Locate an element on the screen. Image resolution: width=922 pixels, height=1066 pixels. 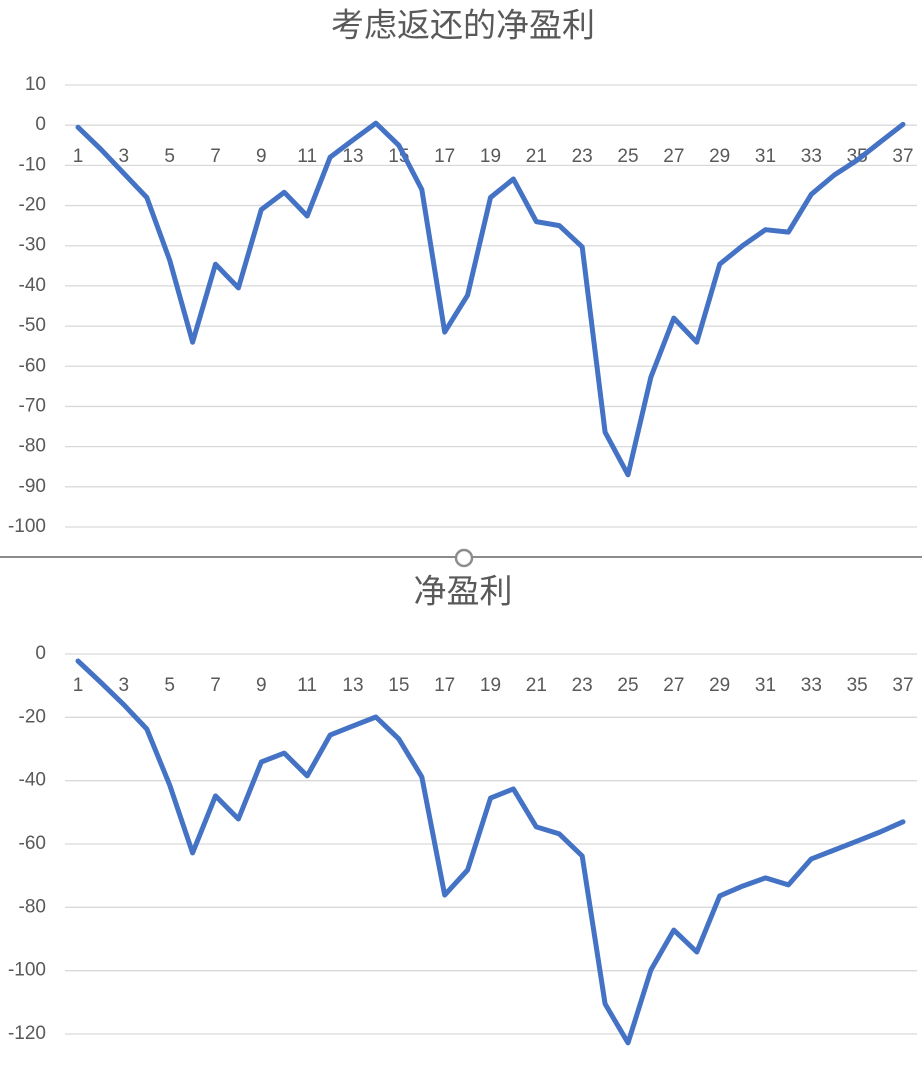
y-tick-label: -10 is located at coordinates (32, 164).